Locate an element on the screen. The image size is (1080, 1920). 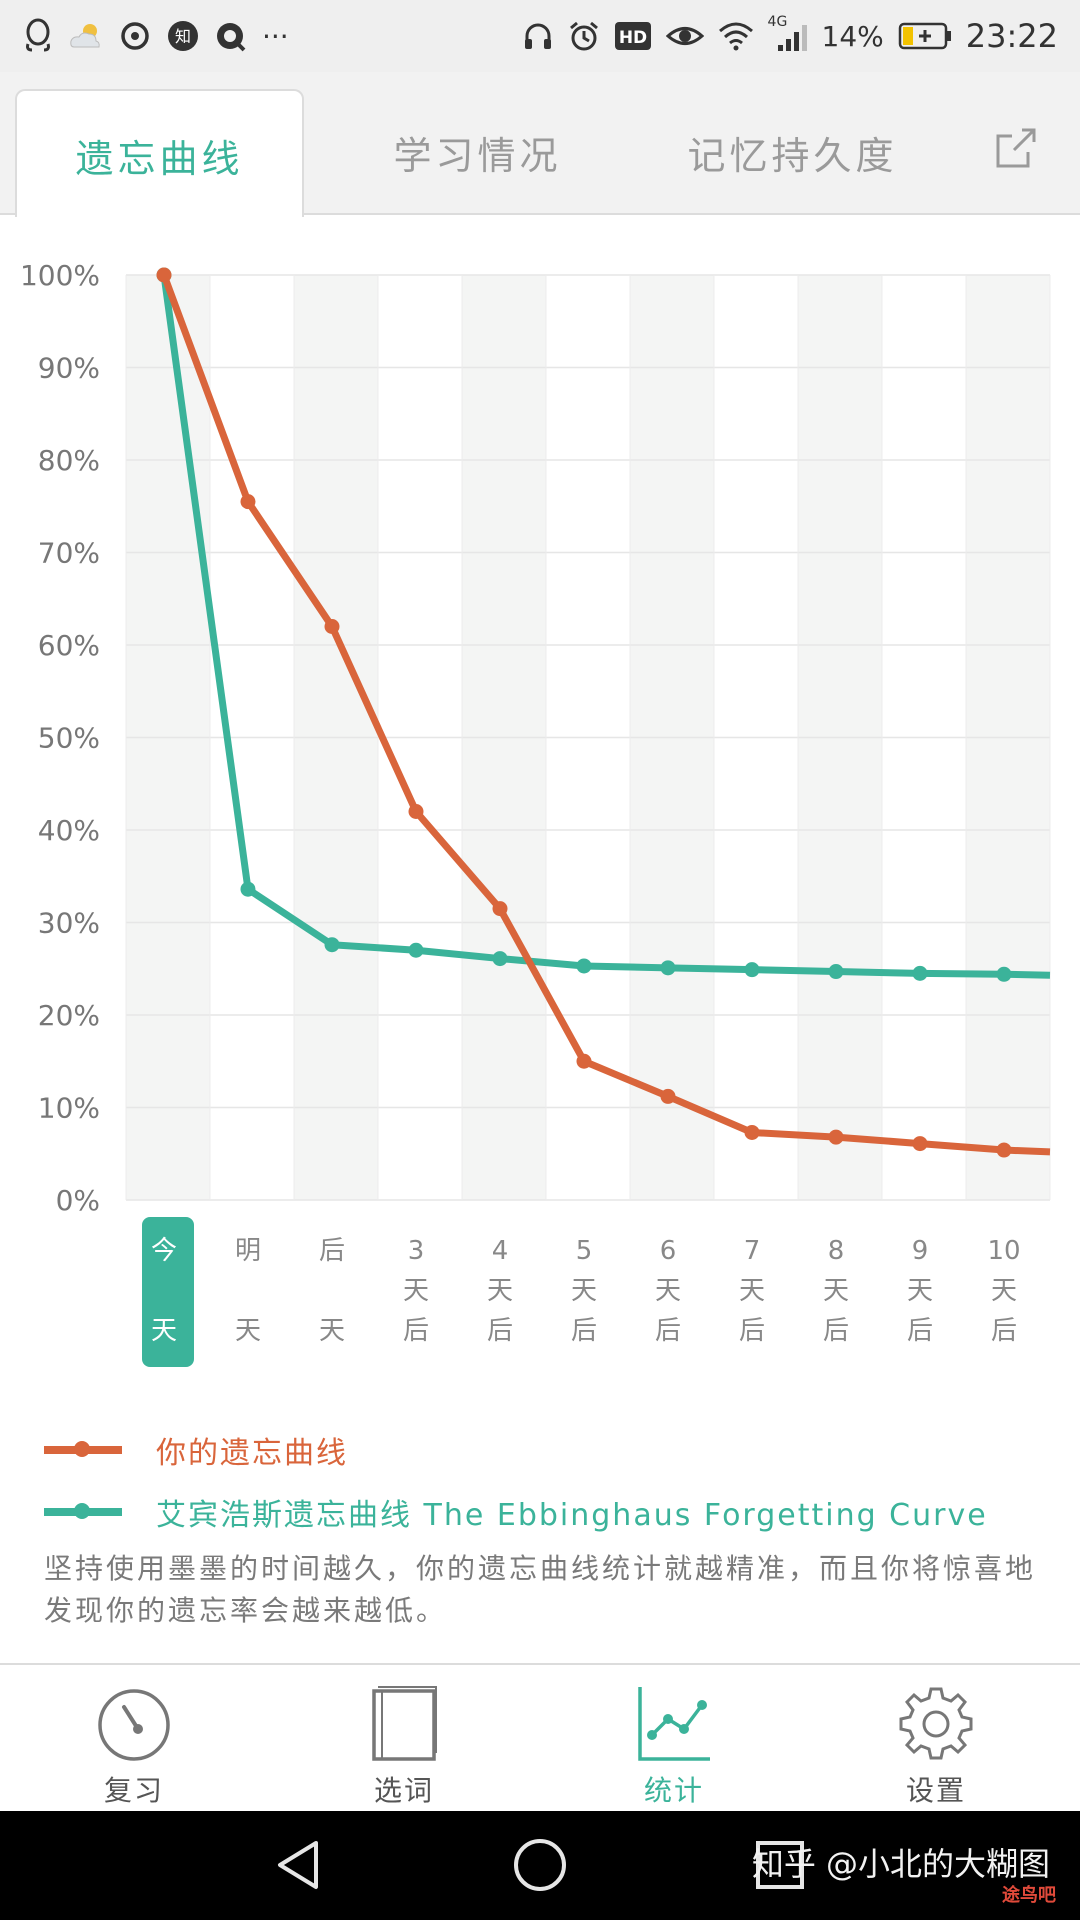
share-icon is located at coordinates (1016, 148).